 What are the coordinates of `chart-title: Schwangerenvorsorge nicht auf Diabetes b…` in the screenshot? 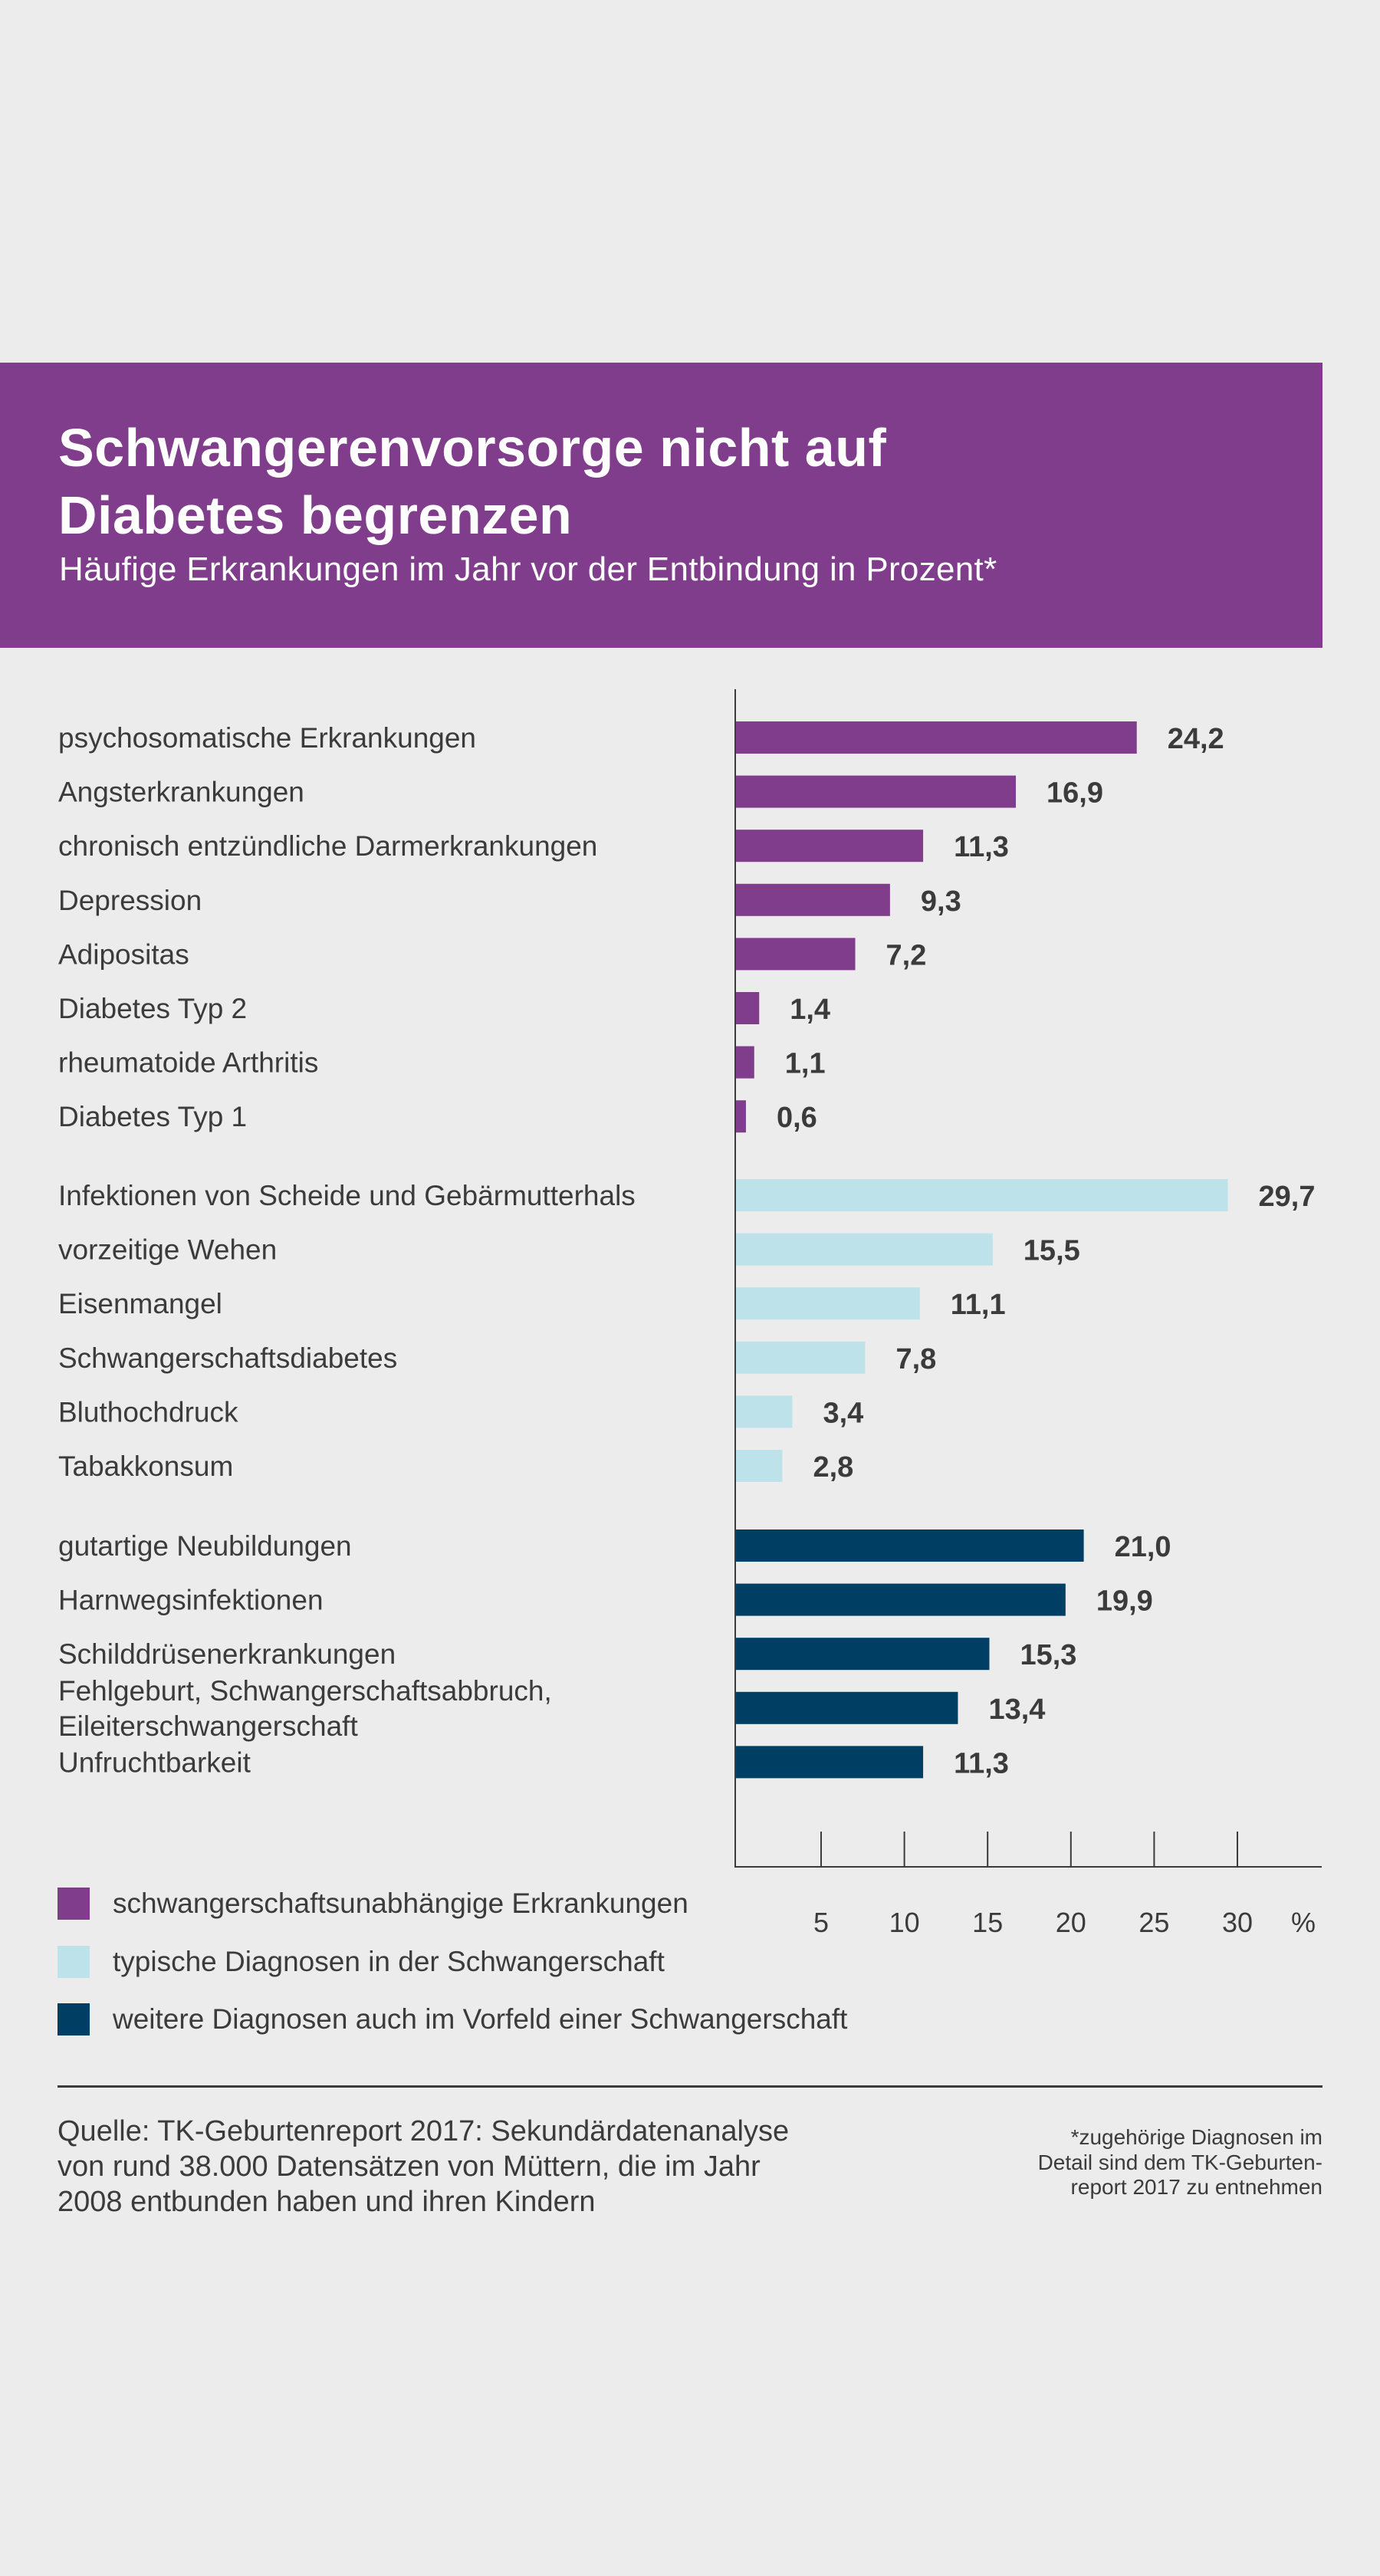 It's located at (672, 482).